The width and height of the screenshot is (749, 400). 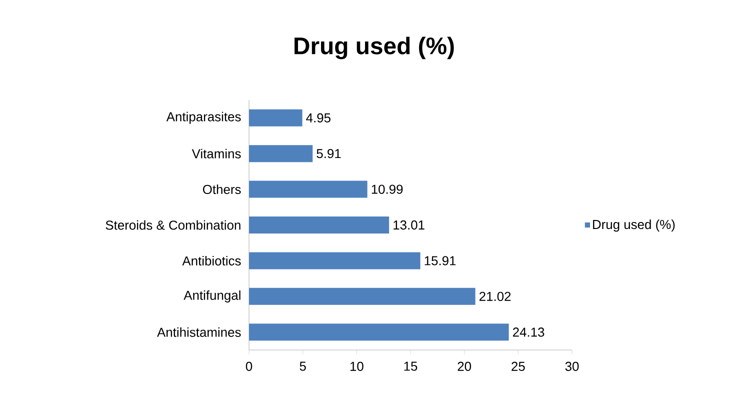 What do you see at coordinates (387, 189) in the screenshot?
I see `data-label: 10.99` at bounding box center [387, 189].